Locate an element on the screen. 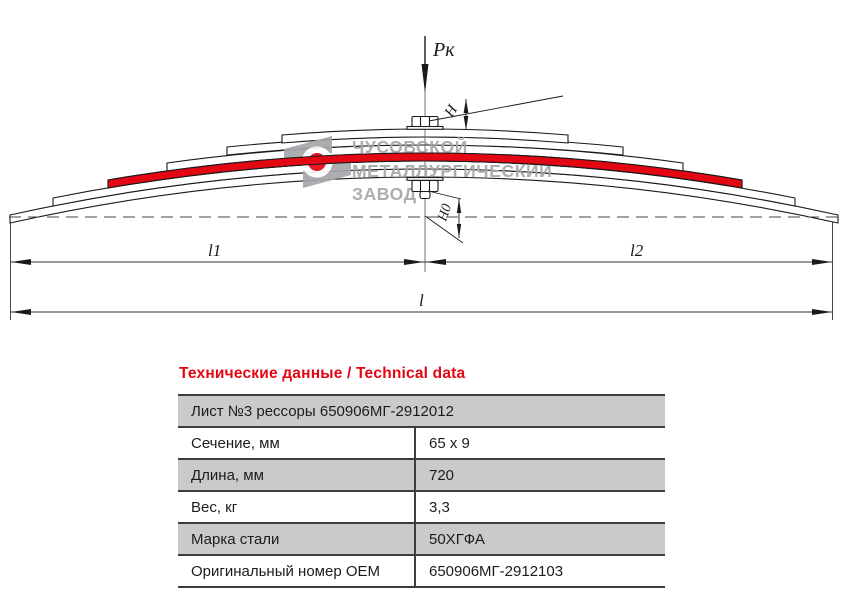 Image resolution: width=842 pixels, height=595 pixels. spec-label-cell: Вес, кг is located at coordinates (296, 507).